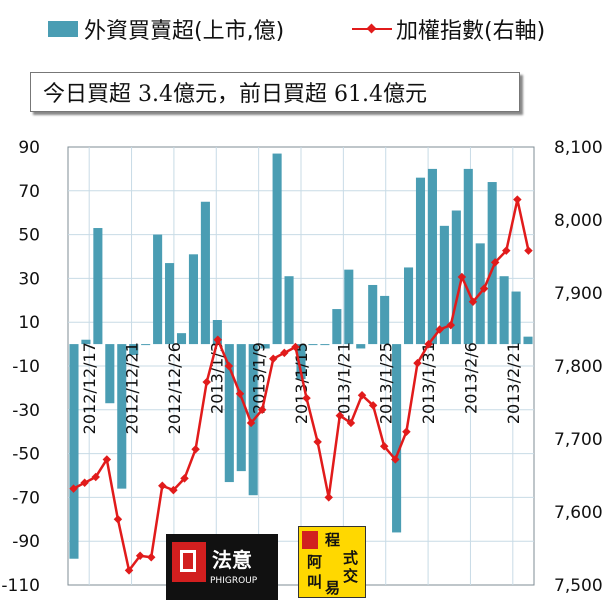  What do you see at coordinates (578, 294) in the screenshot?
I see `right-tick-label: 7,900` at bounding box center [578, 294].